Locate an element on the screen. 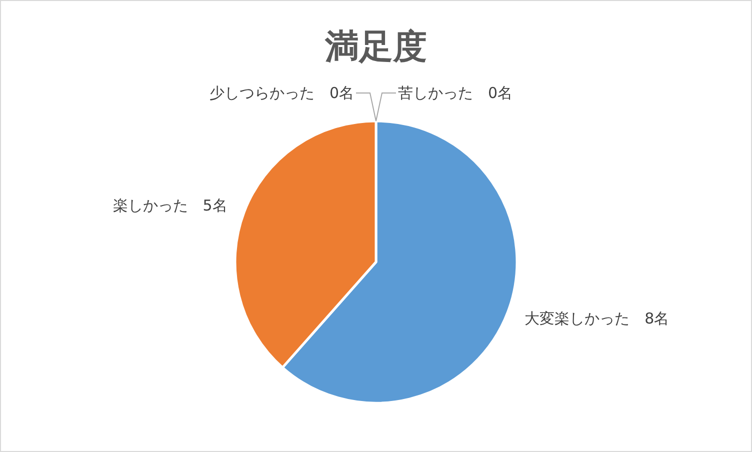 The width and height of the screenshot is (752, 452). slice-label: 大変楽しかった 8名 is located at coordinates (597, 318).